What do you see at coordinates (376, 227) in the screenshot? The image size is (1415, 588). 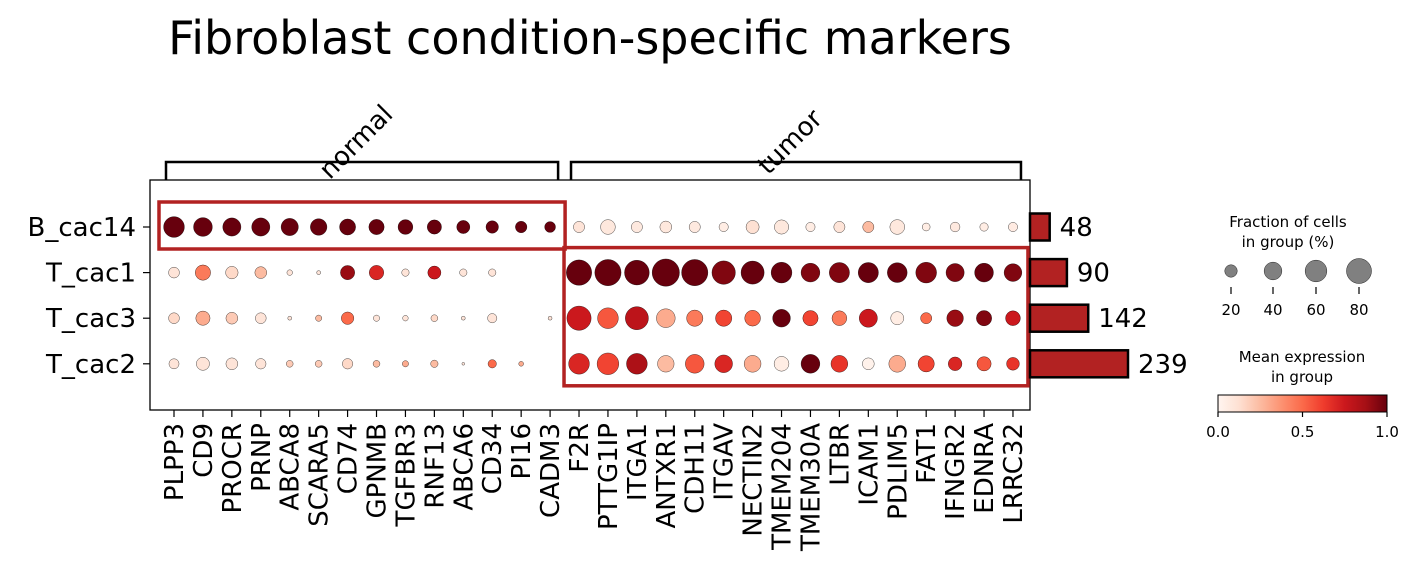 I see `dot-B_cac14-GPNMB` at bounding box center [376, 227].